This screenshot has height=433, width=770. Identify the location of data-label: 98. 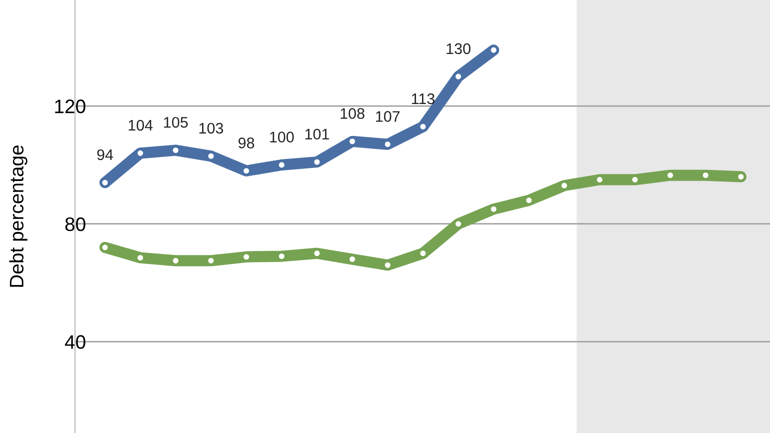
(246, 143).